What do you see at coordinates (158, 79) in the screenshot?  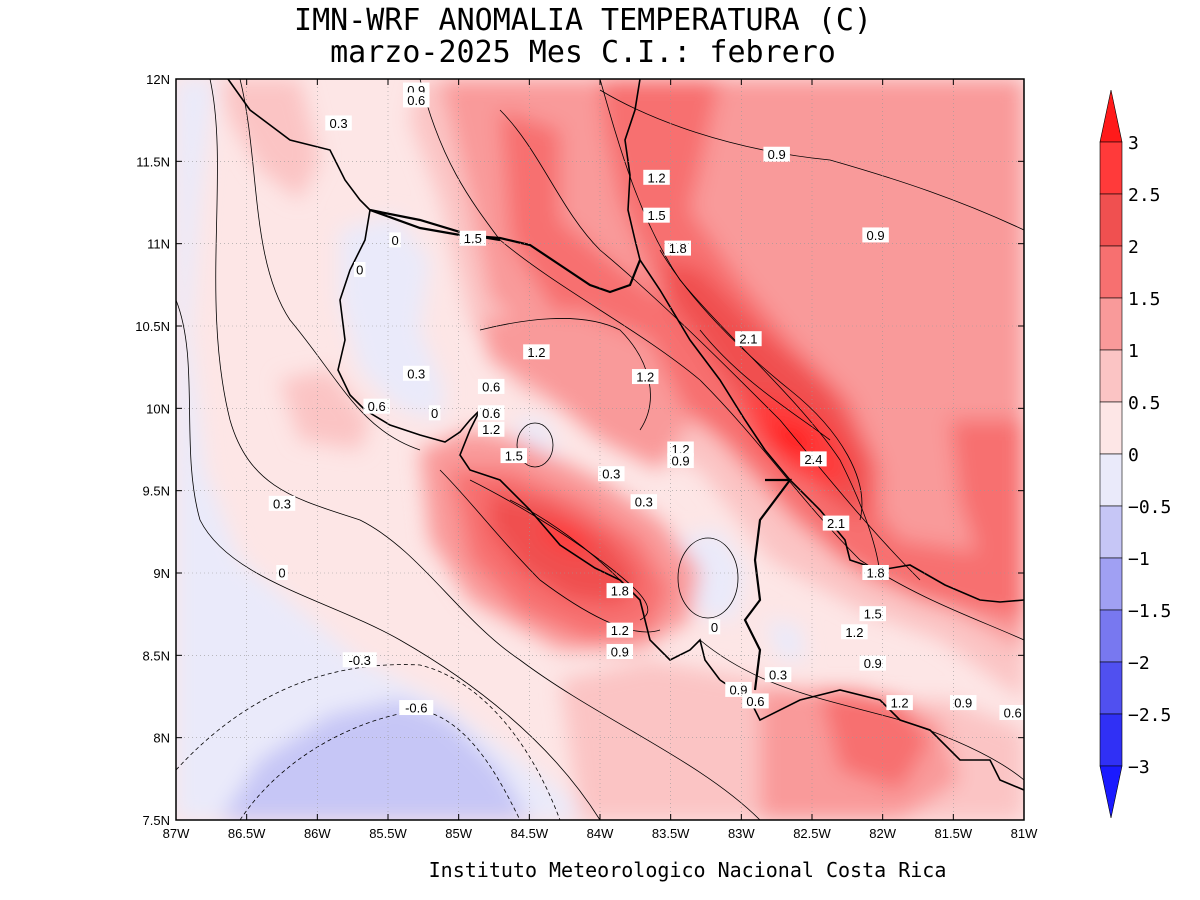 I see `y-tick-label: 12N` at bounding box center [158, 79].